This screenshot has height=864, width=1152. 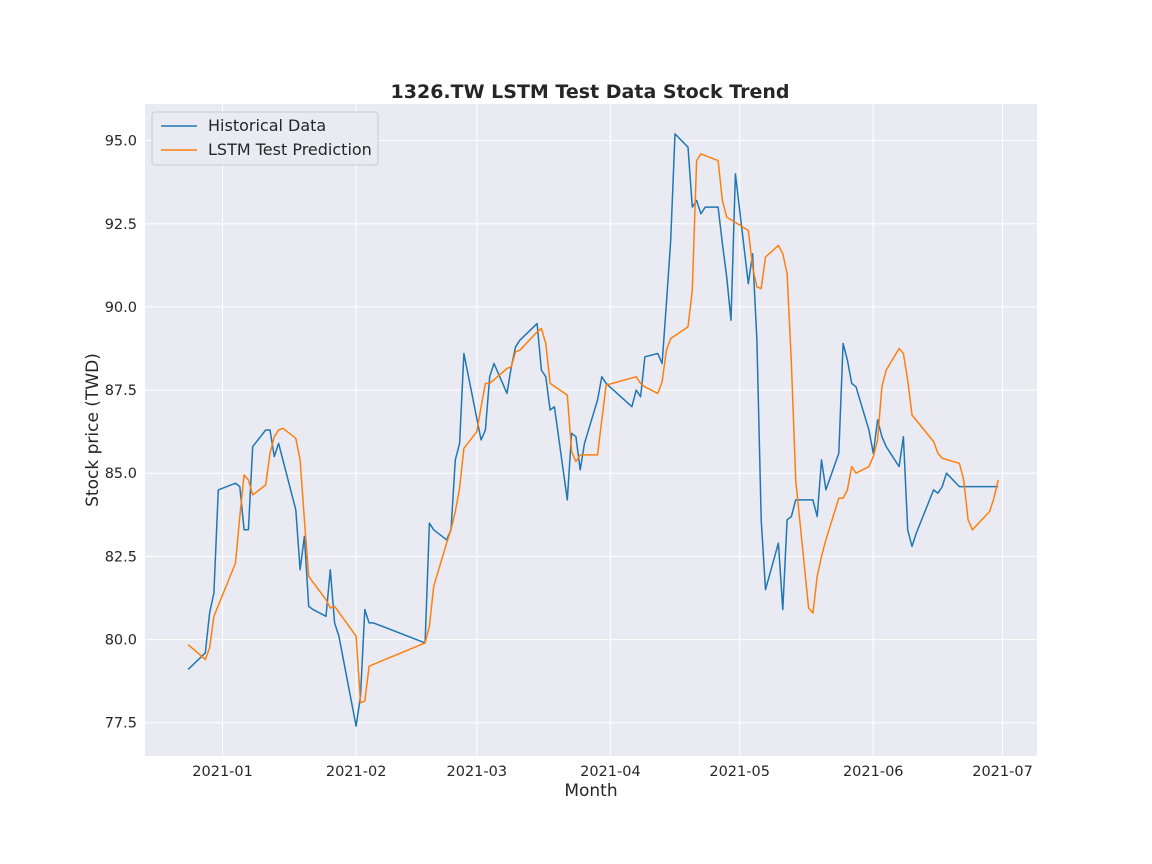 I want to click on x-tick-label: 2021-04, so click(x=610, y=772).